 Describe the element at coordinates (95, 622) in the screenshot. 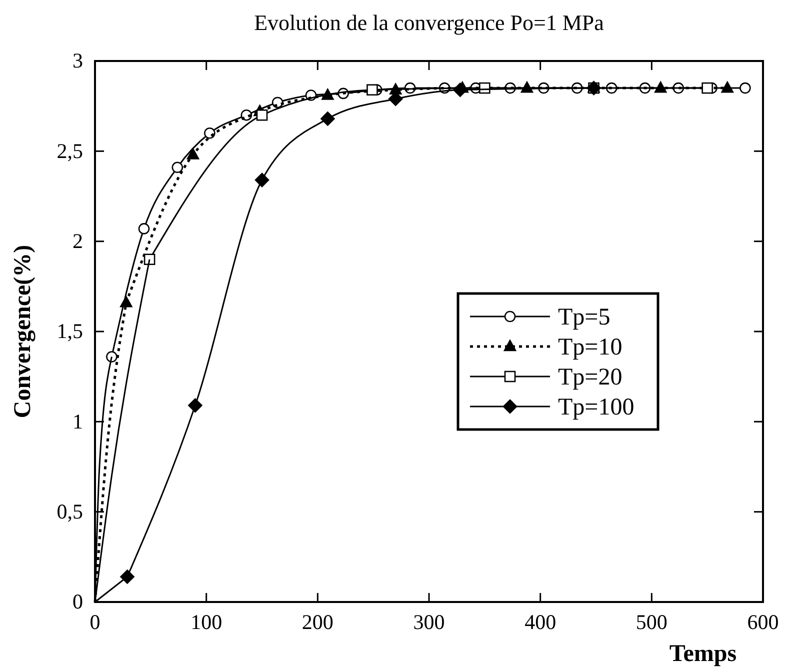

I see `x-tick-label: 0` at that location.